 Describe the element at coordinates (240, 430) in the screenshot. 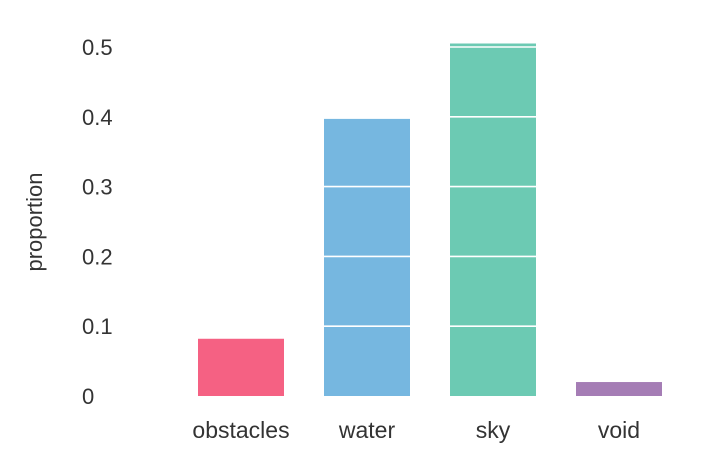

I see `x-tick-label-obstacles: obstacles` at that location.